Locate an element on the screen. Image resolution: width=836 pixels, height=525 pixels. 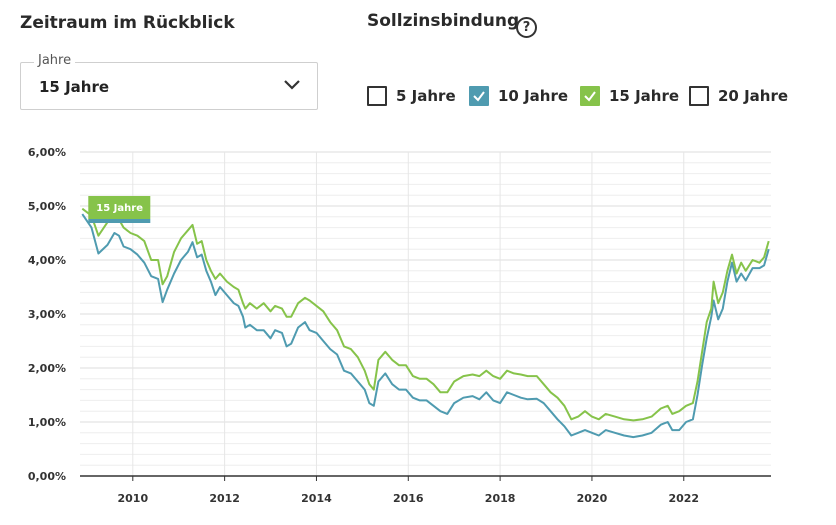
period-title: Zeitraum im Rückblick is located at coordinates (127, 23).